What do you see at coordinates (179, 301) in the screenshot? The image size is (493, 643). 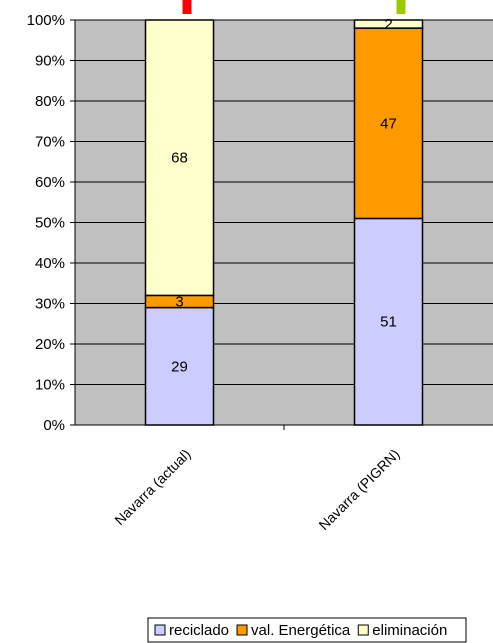 I see `data-label: 3` at bounding box center [179, 301].